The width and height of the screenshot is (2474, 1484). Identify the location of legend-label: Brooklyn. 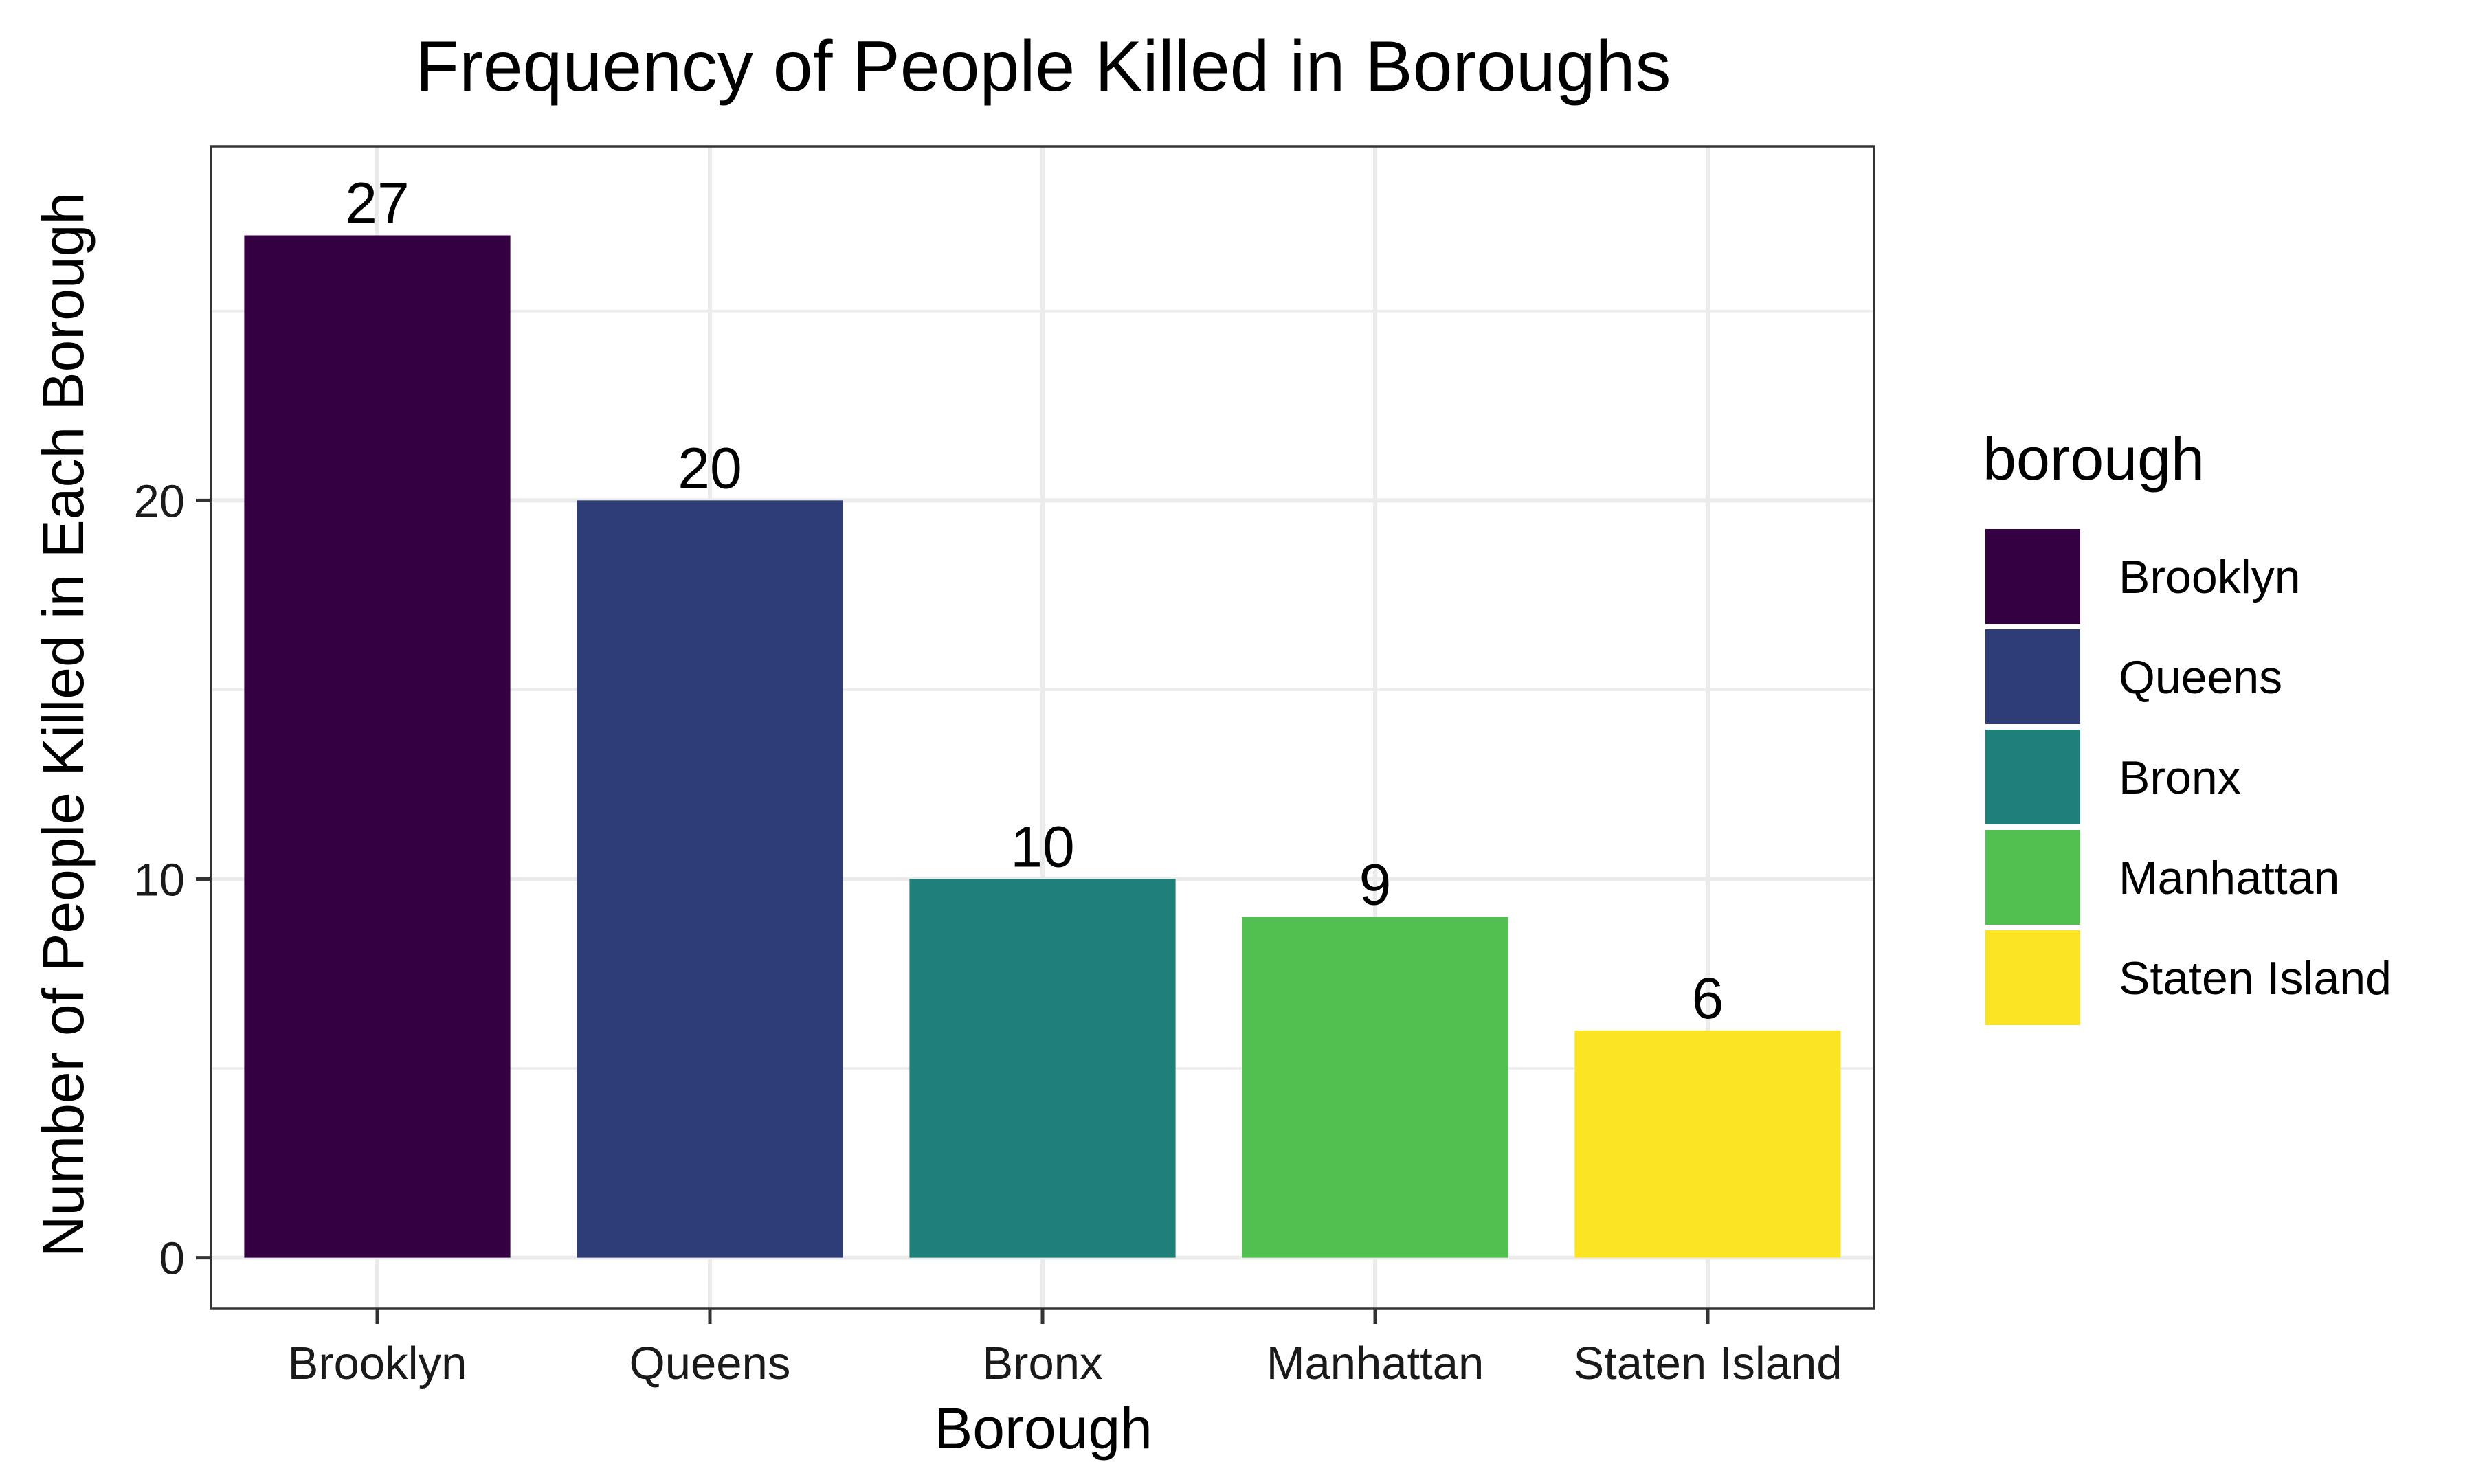
(2210, 577).